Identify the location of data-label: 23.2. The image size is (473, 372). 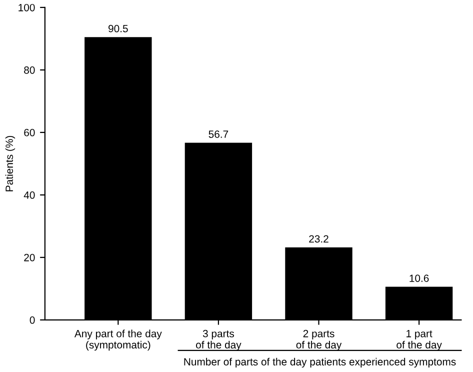
(318, 239).